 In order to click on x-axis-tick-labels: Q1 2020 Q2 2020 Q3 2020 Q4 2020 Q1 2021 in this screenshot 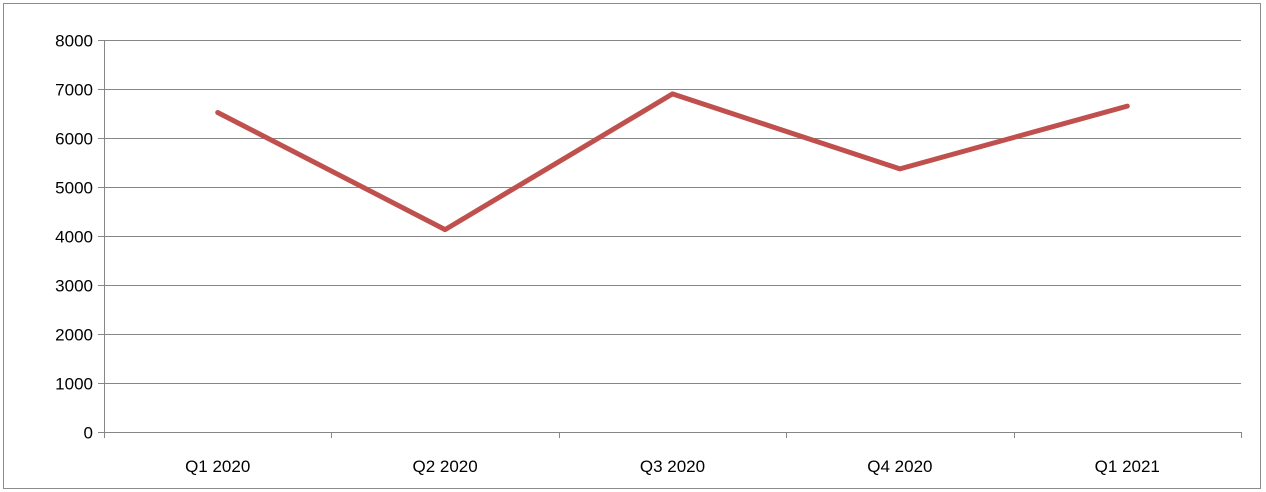, I will do `click(672, 466)`.